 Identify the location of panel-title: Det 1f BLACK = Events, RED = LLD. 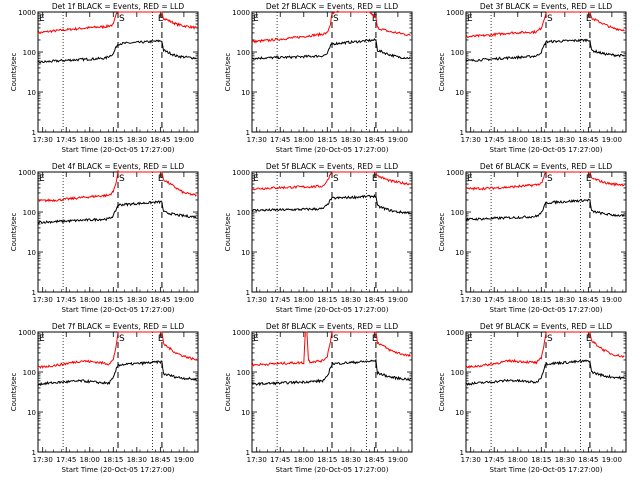
(118, 6).